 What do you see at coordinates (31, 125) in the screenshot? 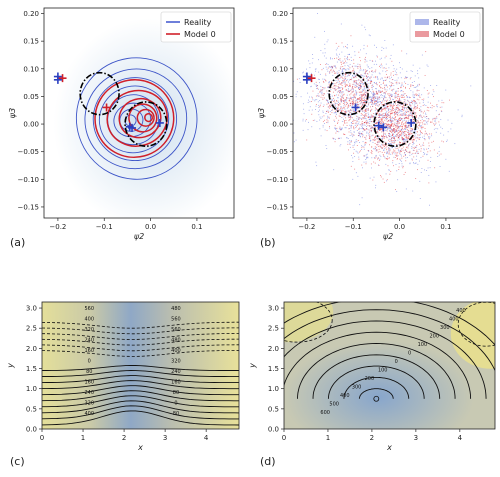
I see `y-tick-label: 0.00` at bounding box center [31, 125].